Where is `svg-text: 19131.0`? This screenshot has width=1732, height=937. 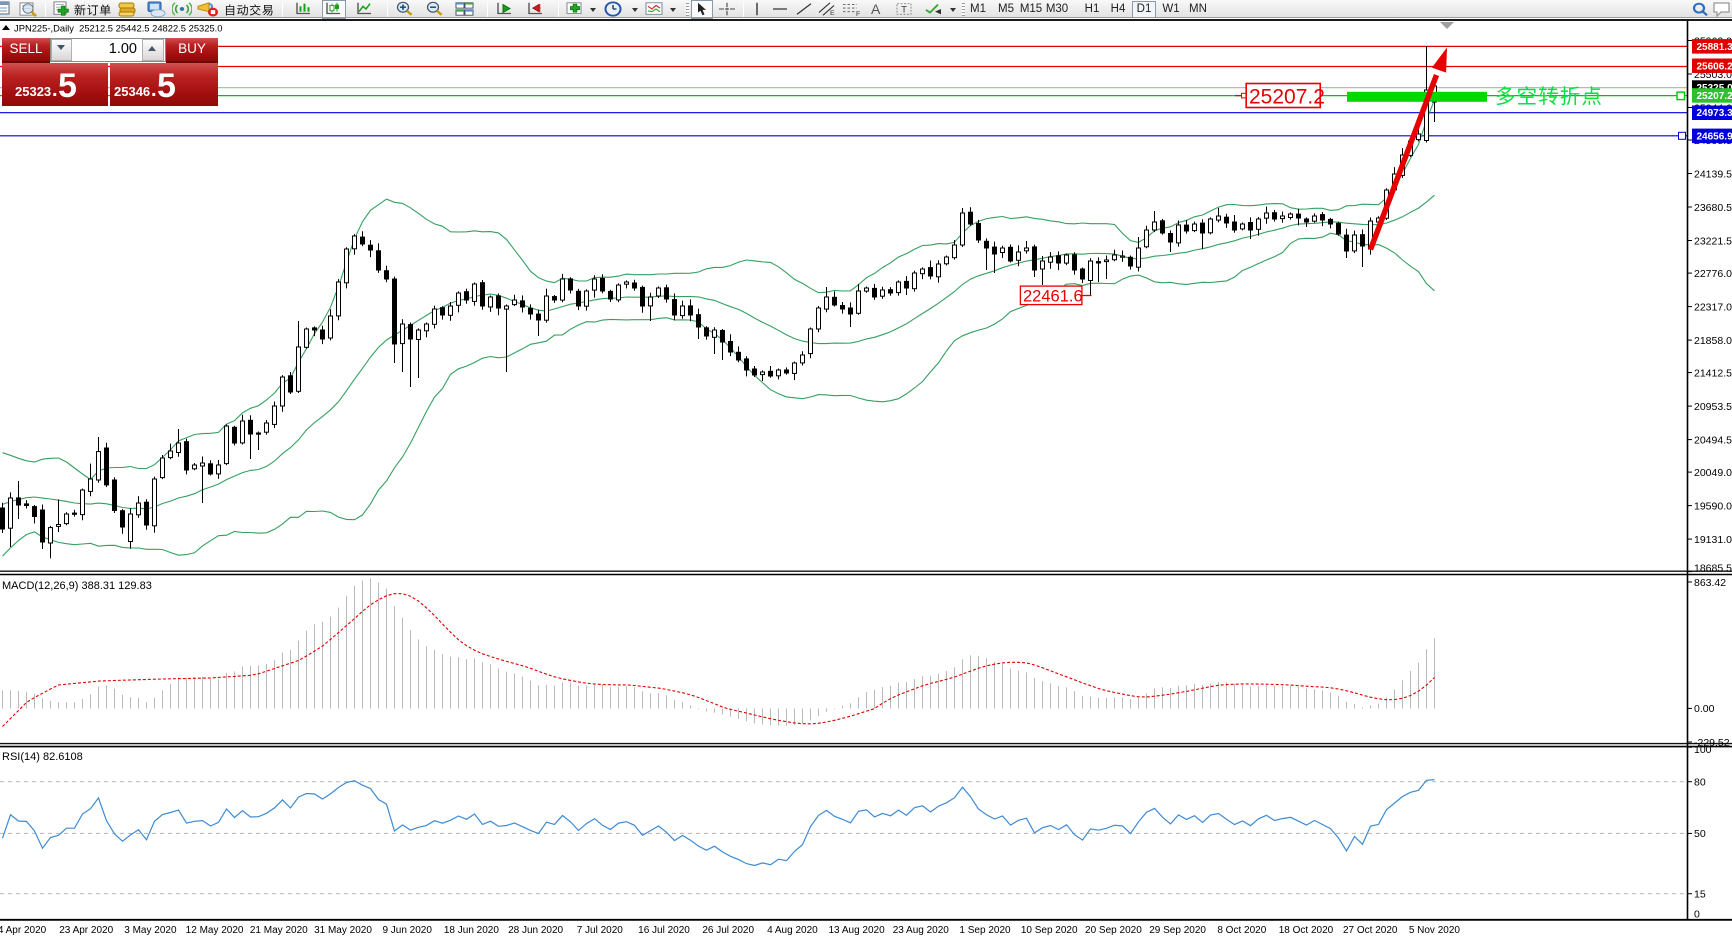 svg-text: 19131.0 is located at coordinates (1713, 540).